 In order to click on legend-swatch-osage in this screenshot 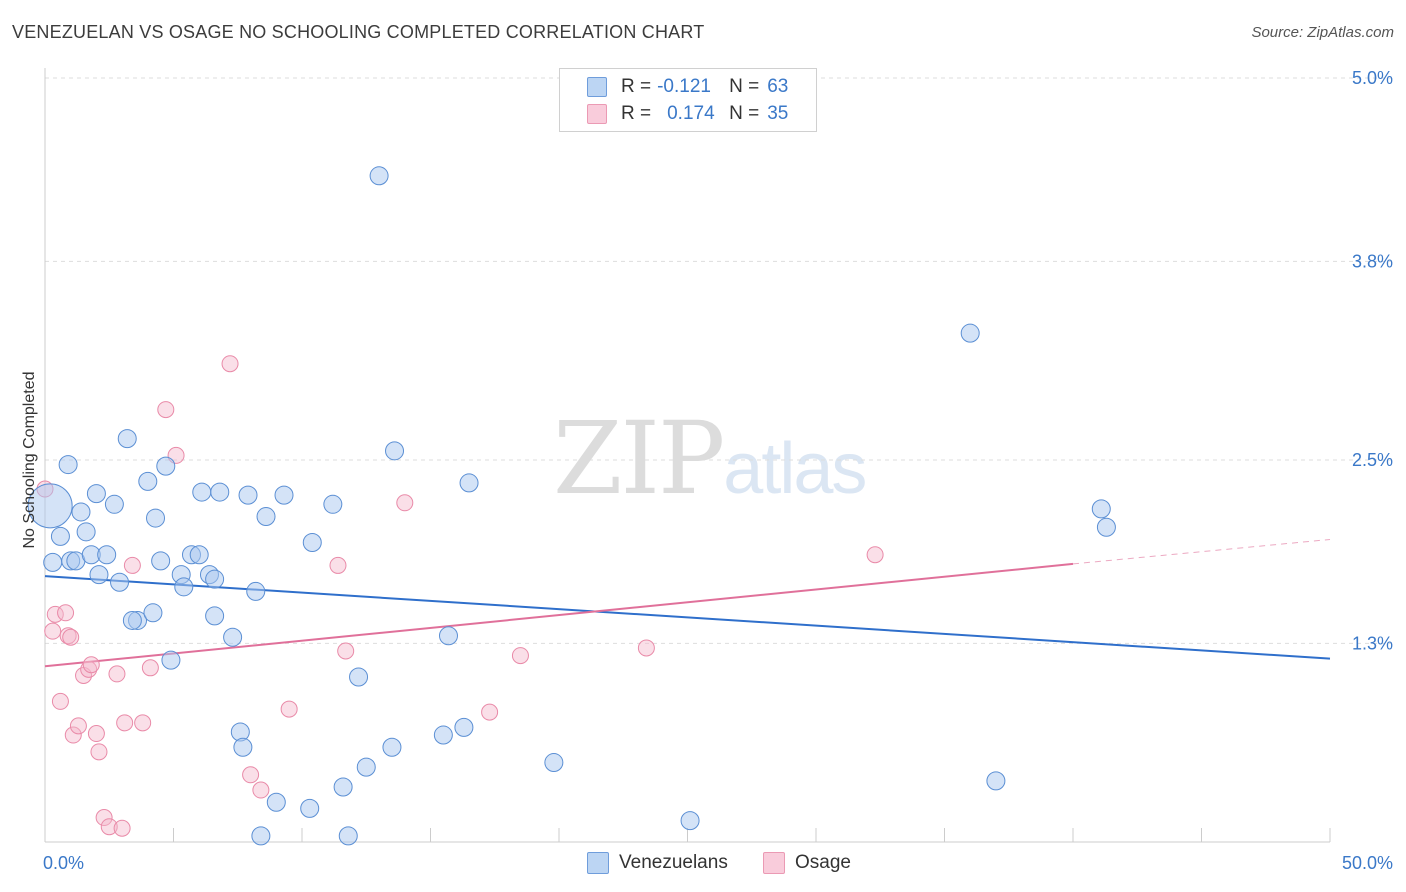, I will do `click(597, 114)`.